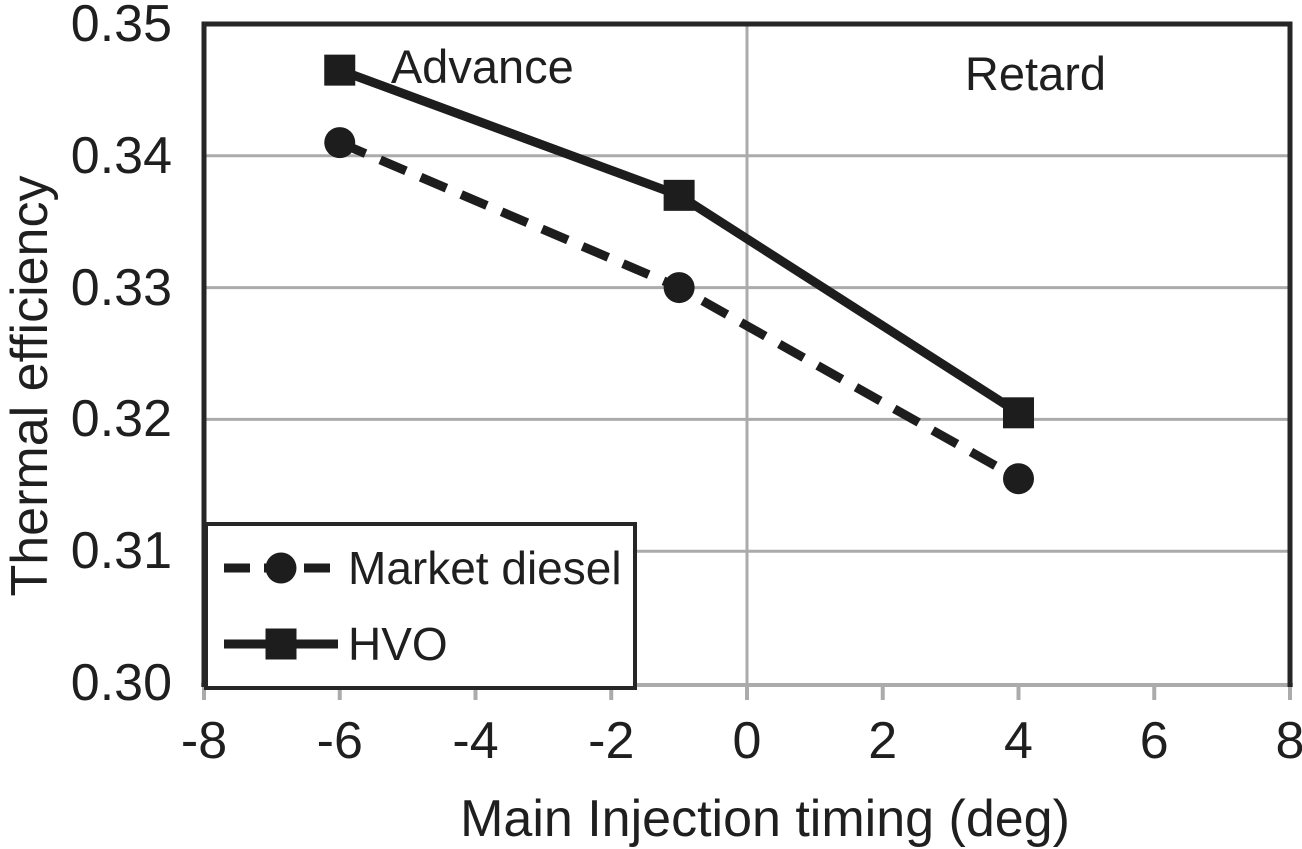  What do you see at coordinates (339, 741) in the screenshot?
I see `x-tick-label: -6` at bounding box center [339, 741].